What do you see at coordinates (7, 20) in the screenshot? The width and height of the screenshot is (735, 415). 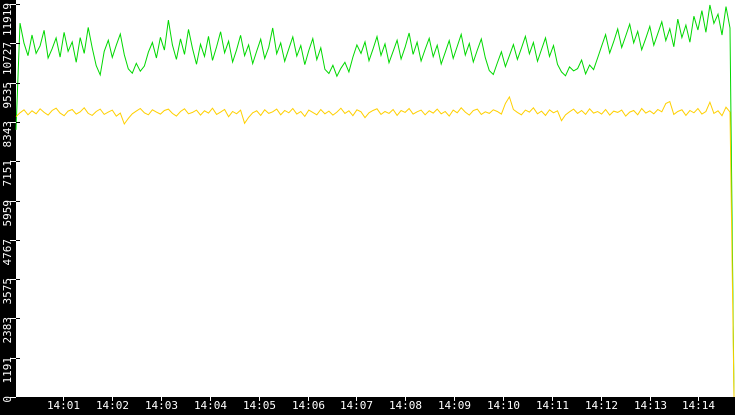 I see `y-tick-label: 11919` at bounding box center [7, 20].